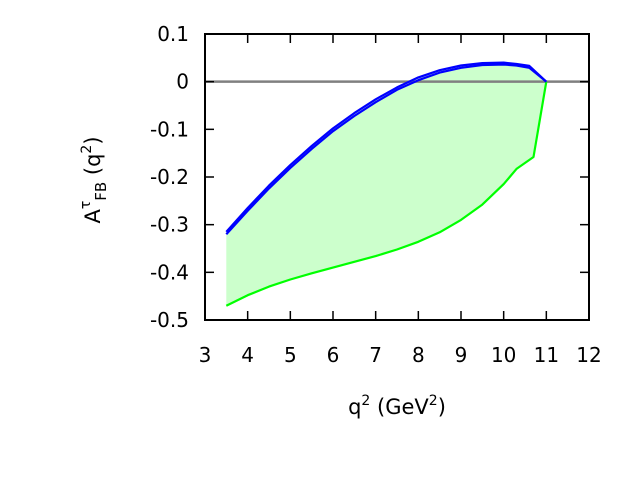 This screenshot has height=480, width=640. What do you see at coordinates (169, 320) in the screenshot?
I see `y-tick-label: -0.5` at bounding box center [169, 320].